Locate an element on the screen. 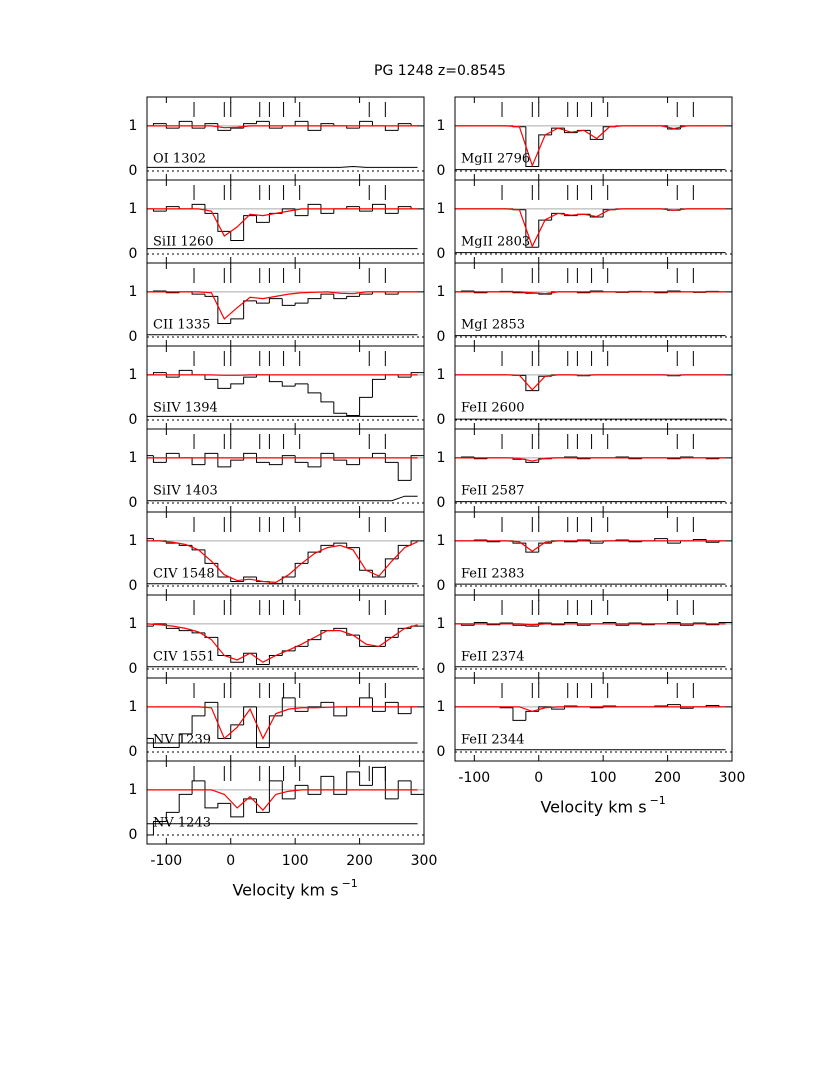 This screenshot has height=1075, width=830. error-line is located at coordinates (282, 166).